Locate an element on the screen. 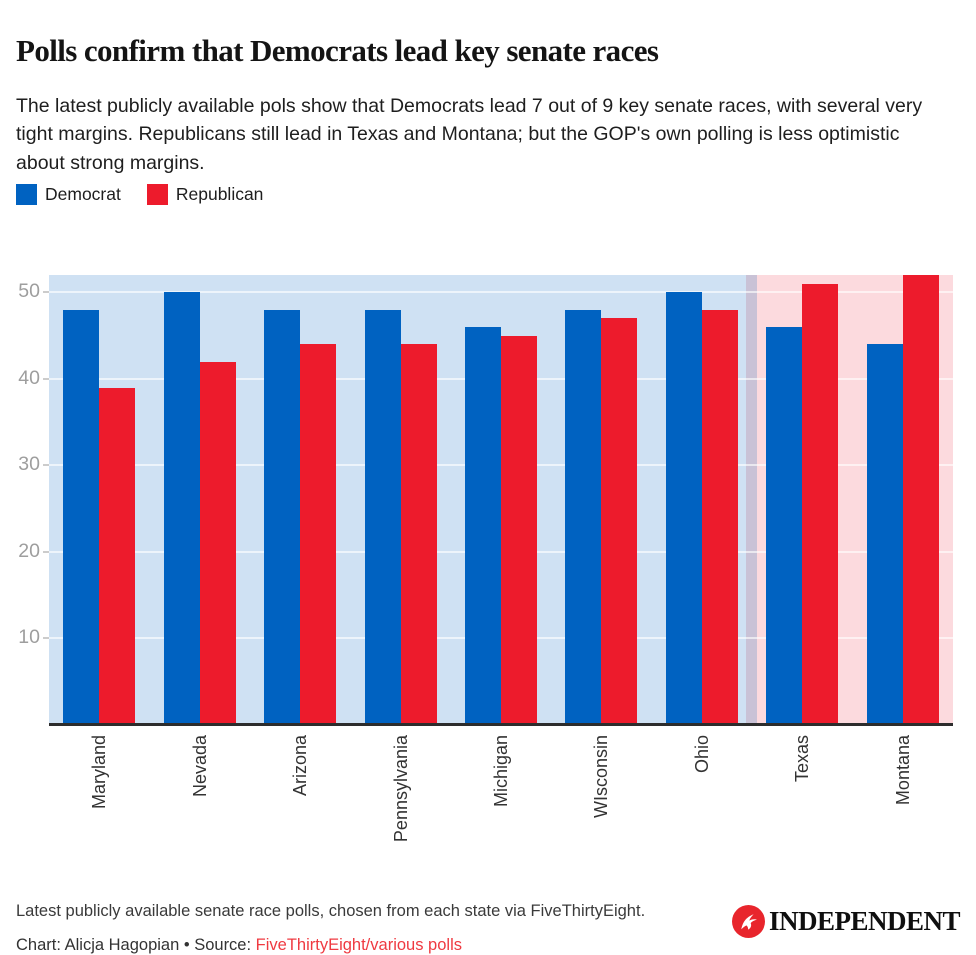  x-axis-label-pennsylvania: Pennsylvania is located at coordinates (400, 789).